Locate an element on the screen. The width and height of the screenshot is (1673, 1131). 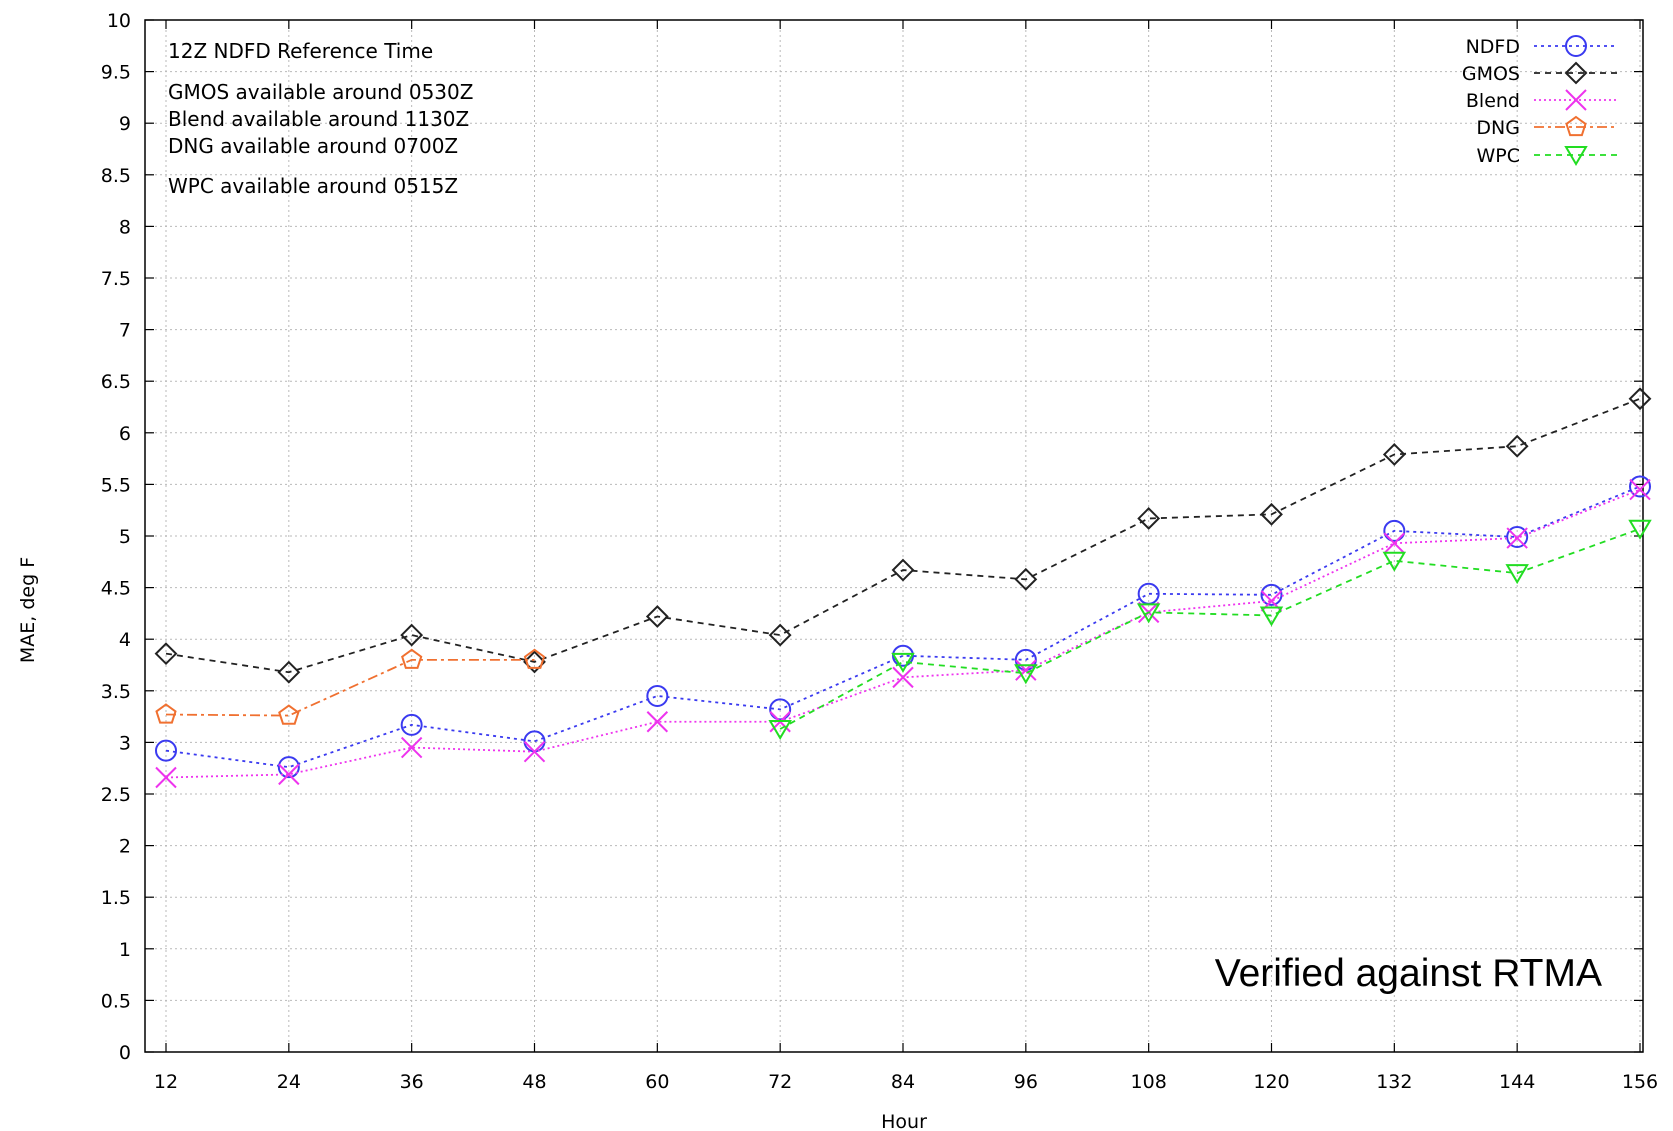
y-tick-label: 2 is located at coordinates (125, 847).